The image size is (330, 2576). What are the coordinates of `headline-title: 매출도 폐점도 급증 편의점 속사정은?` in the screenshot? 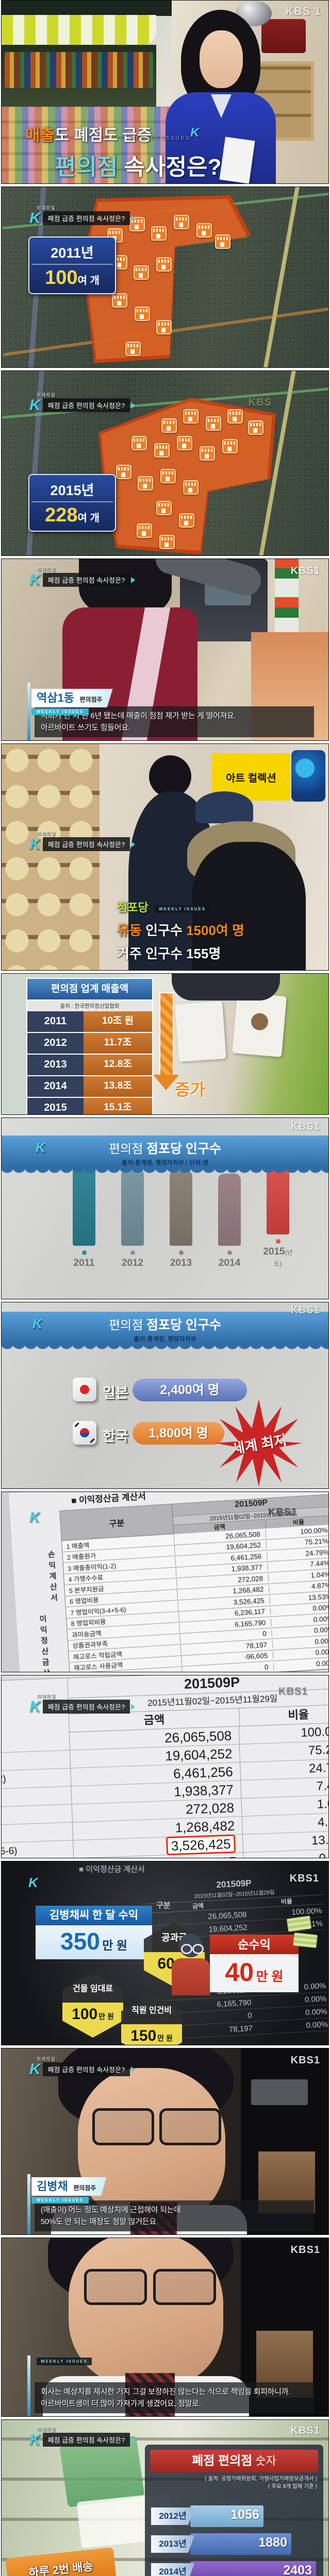 It's located at (123, 151).